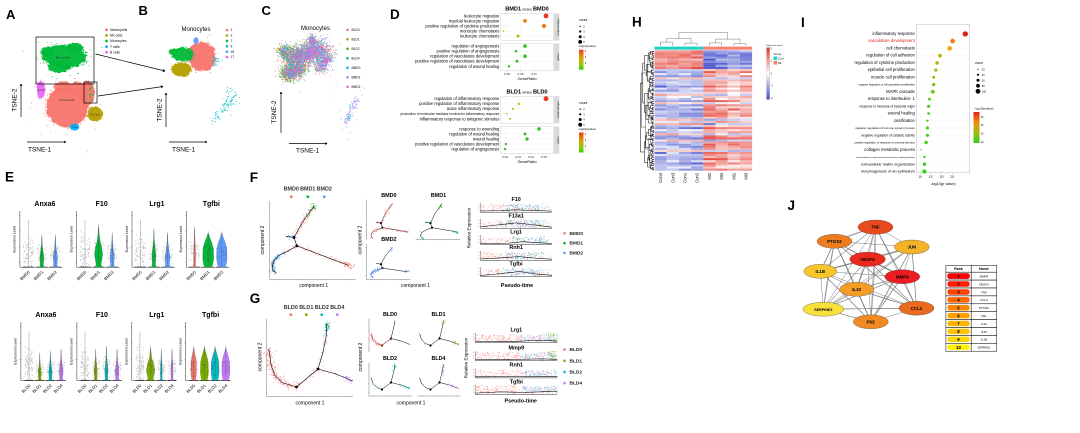  I want to click on svg-text: G, so click(255, 298).